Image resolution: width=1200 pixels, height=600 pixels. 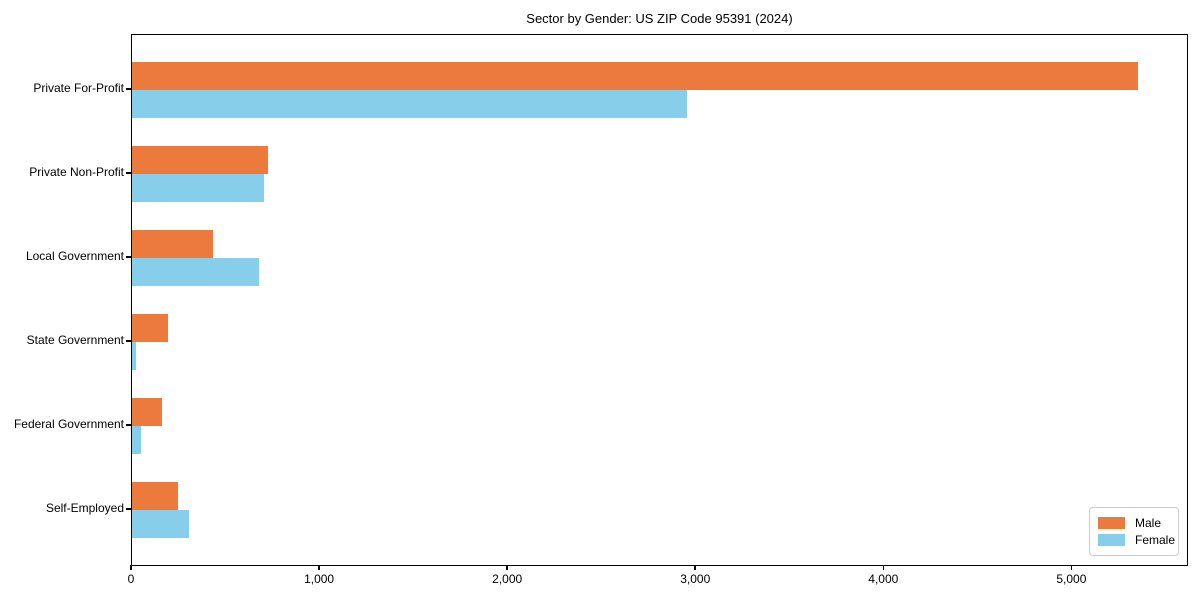 I want to click on bar-male-private-for-profit, so click(x=635, y=76).